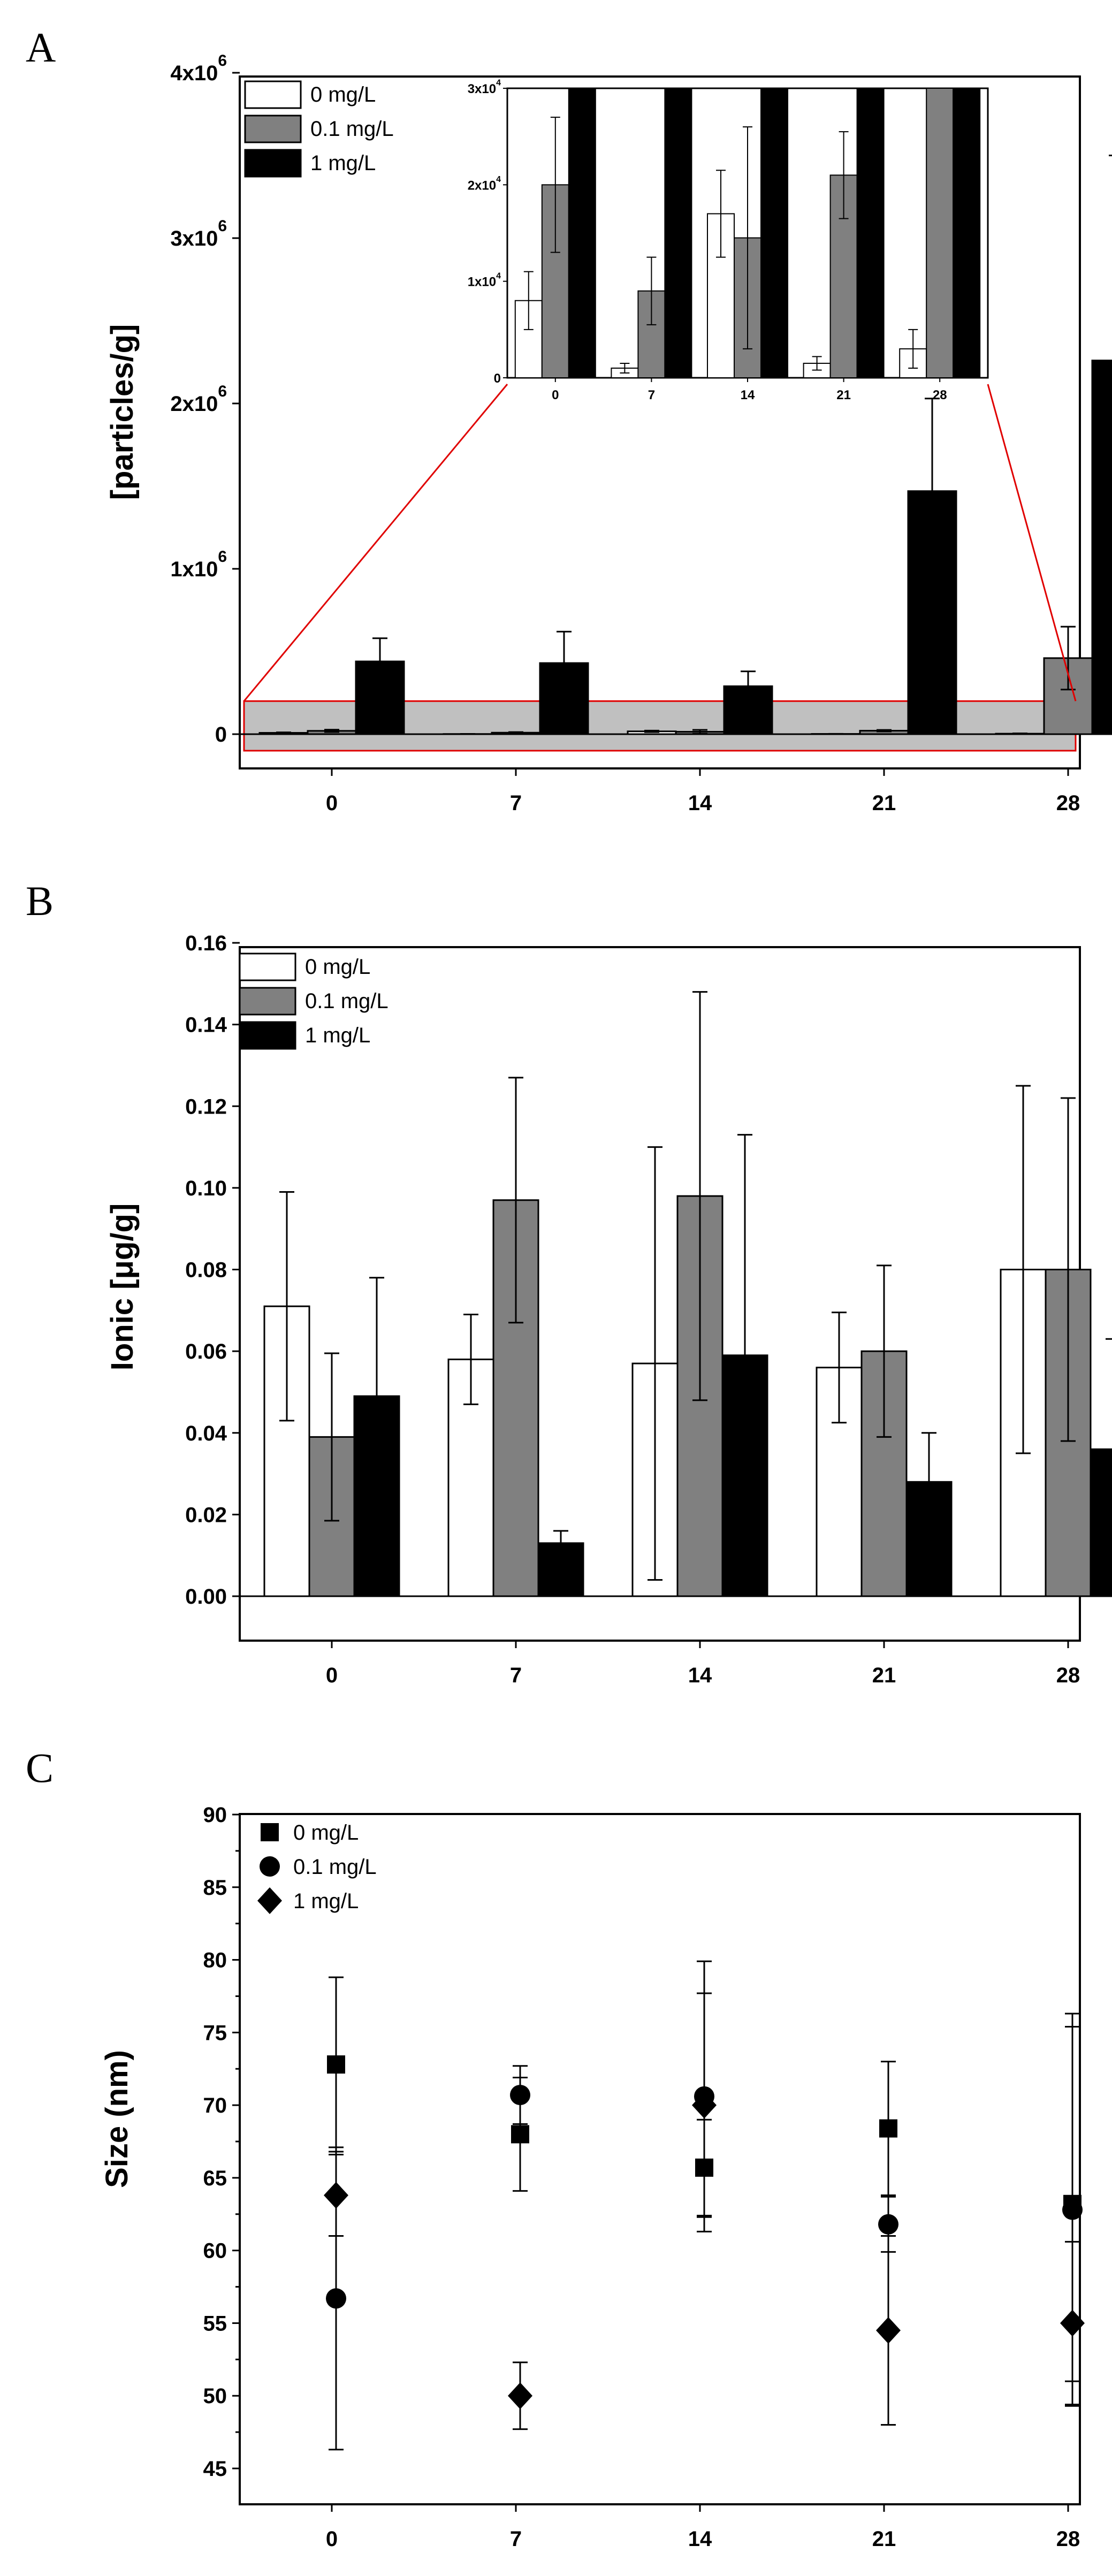 The height and width of the screenshot is (2576, 1112). I want to click on panel-c-x-tick-label: 21, so click(884, 2539).